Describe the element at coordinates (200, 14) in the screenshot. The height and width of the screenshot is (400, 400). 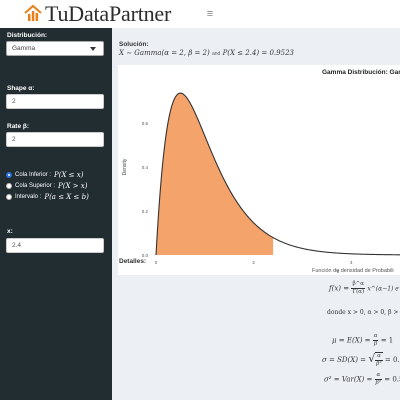
I see `top-header: TuDataPartner ≡` at that location.